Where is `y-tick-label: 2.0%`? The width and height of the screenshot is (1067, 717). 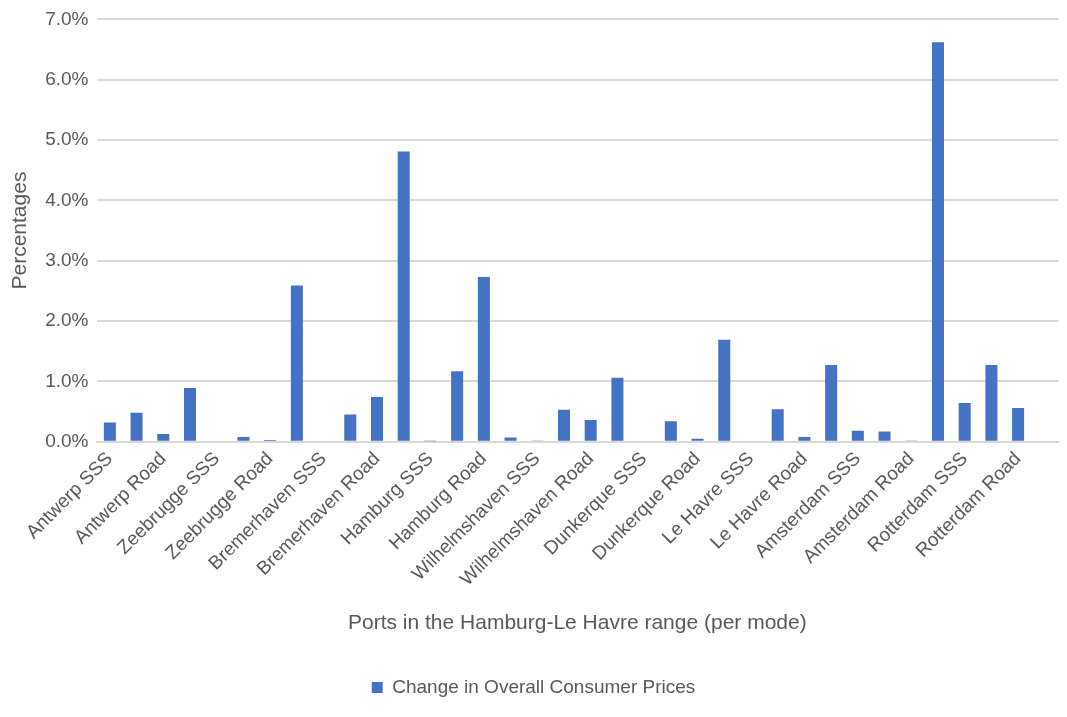
y-tick-label: 2.0% is located at coordinates (67, 320).